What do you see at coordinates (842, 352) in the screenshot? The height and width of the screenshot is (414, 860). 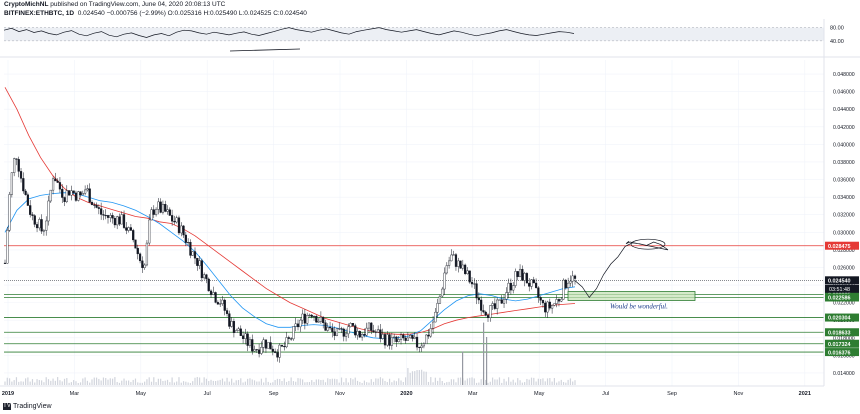 I see `price-tag` at bounding box center [842, 352].